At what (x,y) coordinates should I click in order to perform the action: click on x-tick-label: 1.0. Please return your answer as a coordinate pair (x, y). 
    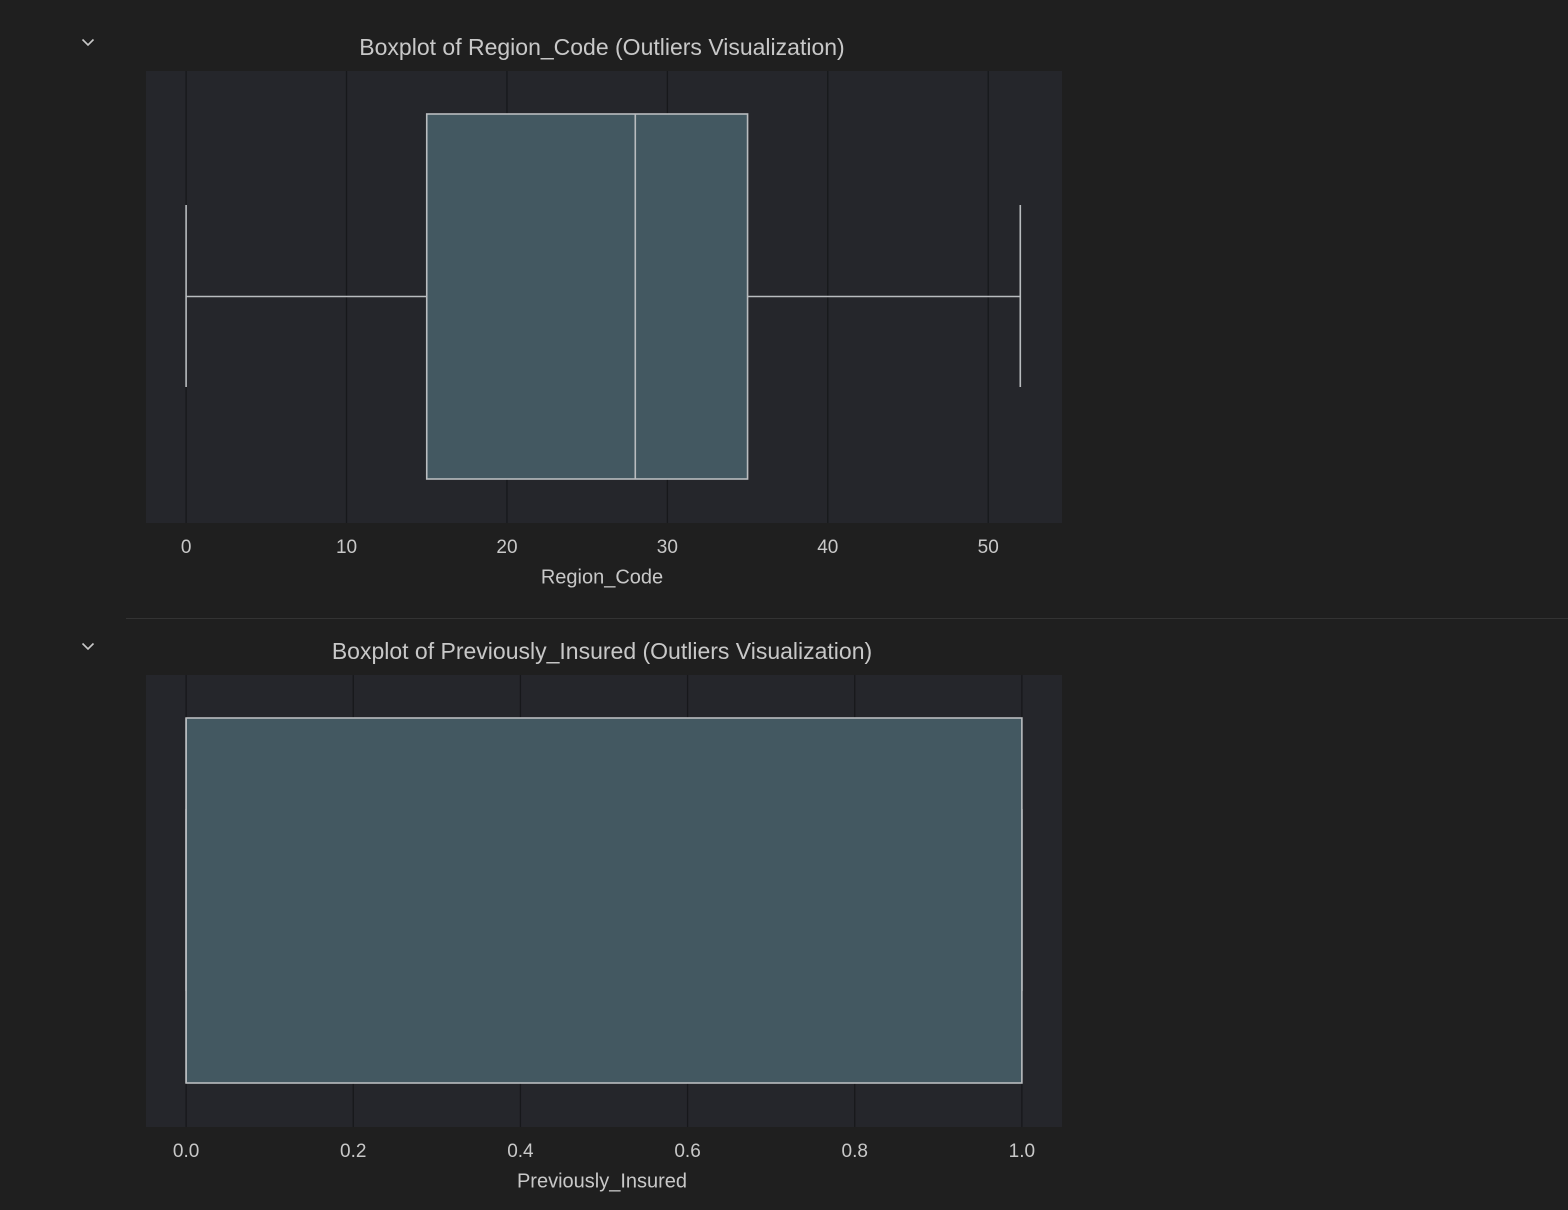
    Looking at the image, I should click on (1022, 1151).